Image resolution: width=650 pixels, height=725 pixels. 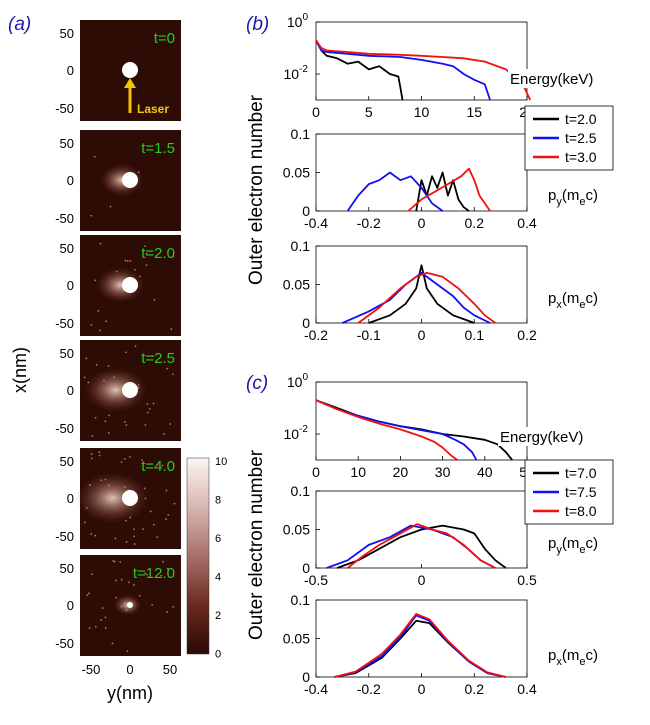 I want to click on axis-label-part: e, so click(x=582, y=305).